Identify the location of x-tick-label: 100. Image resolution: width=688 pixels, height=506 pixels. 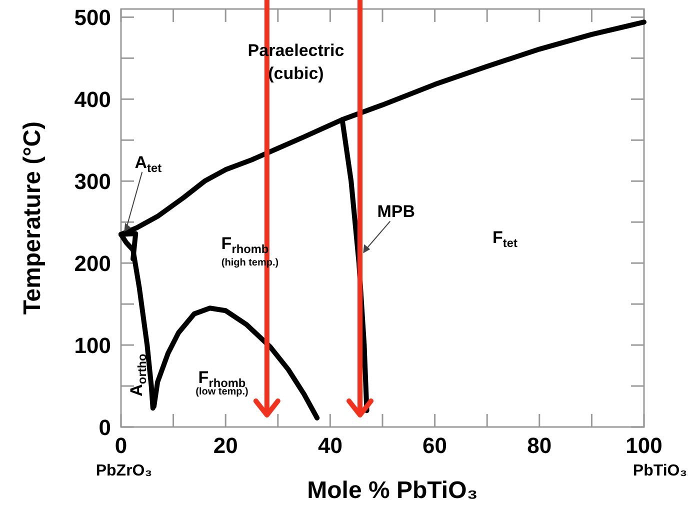
(644, 445).